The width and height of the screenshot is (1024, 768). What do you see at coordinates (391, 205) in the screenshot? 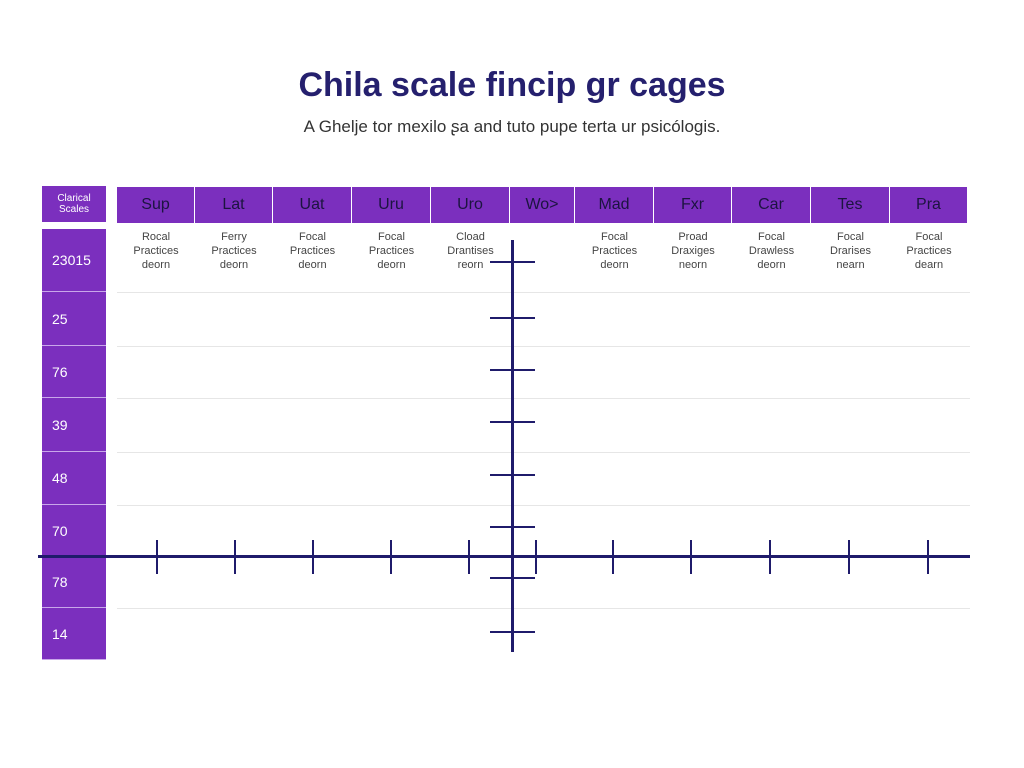
I see `column-header: Uru` at bounding box center [391, 205].